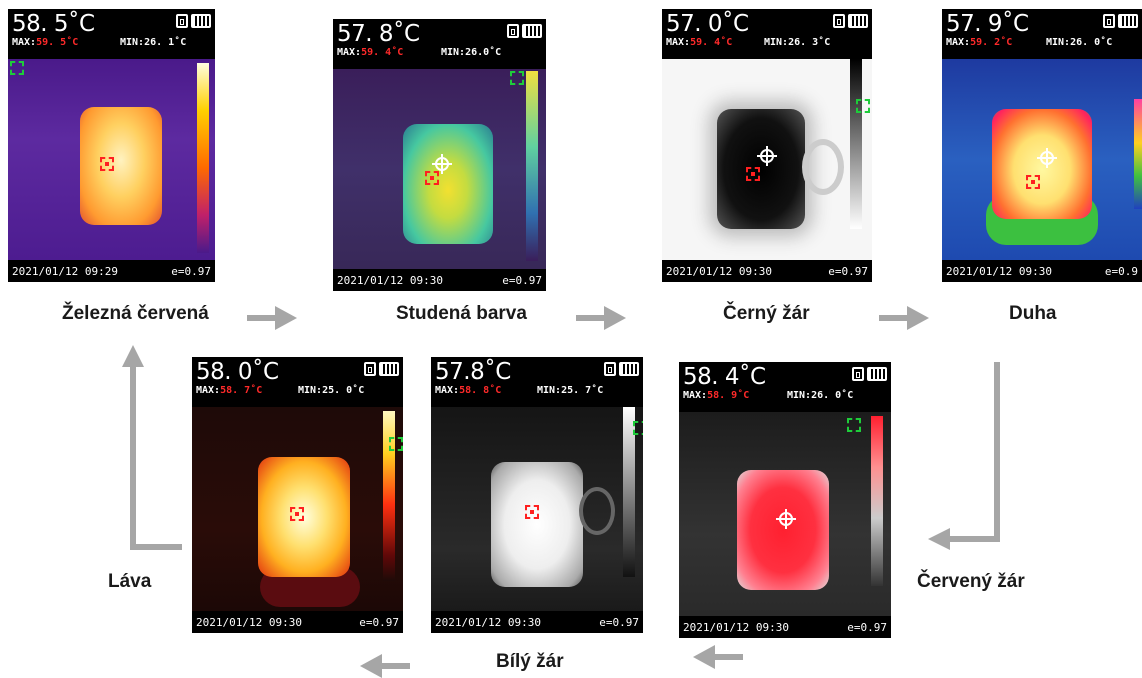 This screenshot has width=1142, height=678. I want to click on center-temperature: 57. 9˚C, so click(987, 24).